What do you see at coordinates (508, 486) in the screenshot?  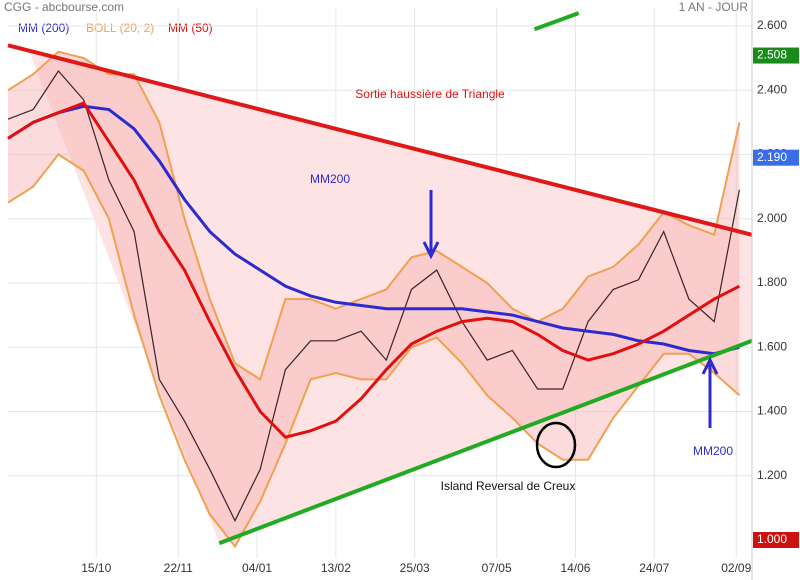 I see `annotation: Island Reversal de Creux` at bounding box center [508, 486].